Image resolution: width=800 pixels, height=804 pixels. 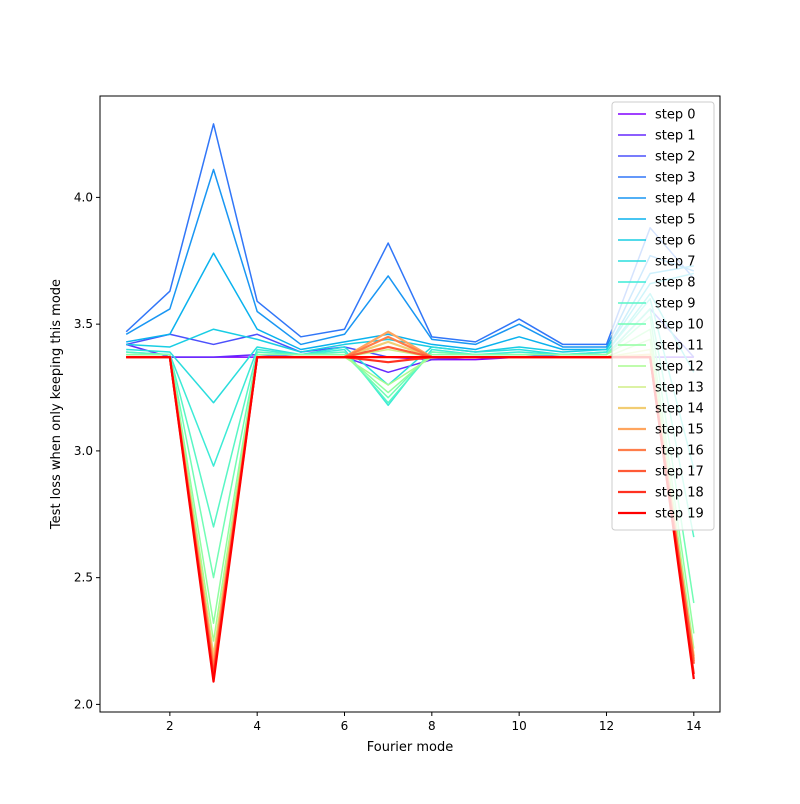 What do you see at coordinates (675, 262) in the screenshot?
I see `legend-label: step 7` at bounding box center [675, 262].